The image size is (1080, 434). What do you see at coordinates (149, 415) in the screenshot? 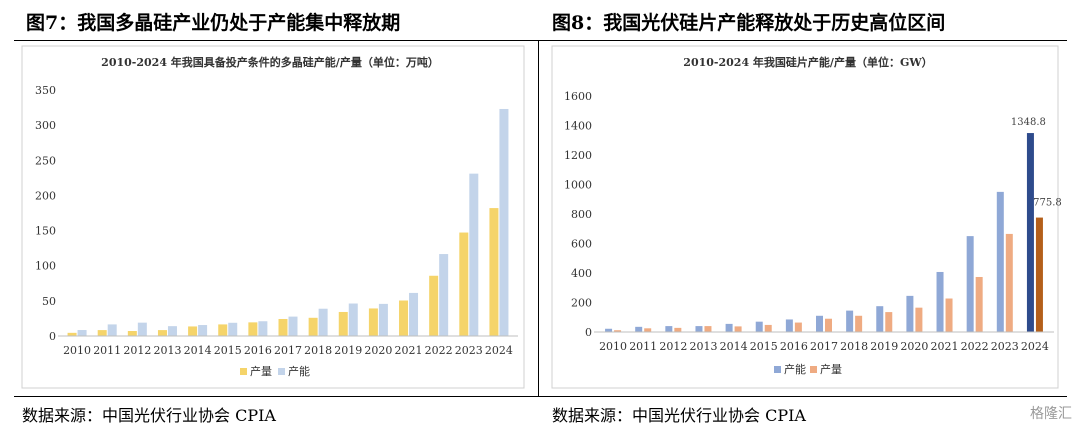
I see `source-note-left: 数据来源：中国光伏行业协会 CPIA` at bounding box center [149, 415].